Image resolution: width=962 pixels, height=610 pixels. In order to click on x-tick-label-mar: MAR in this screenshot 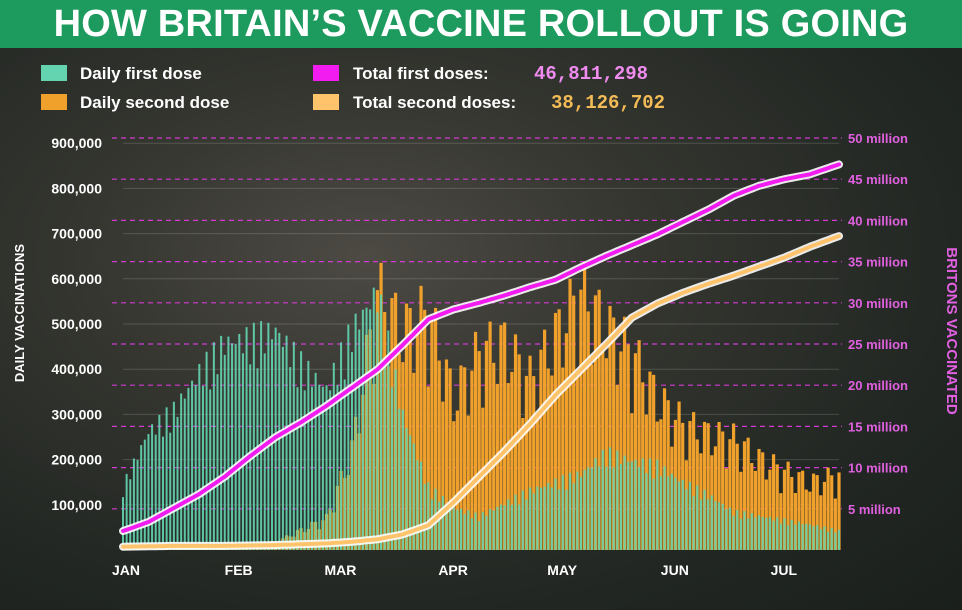, I will do `click(340, 570)`.